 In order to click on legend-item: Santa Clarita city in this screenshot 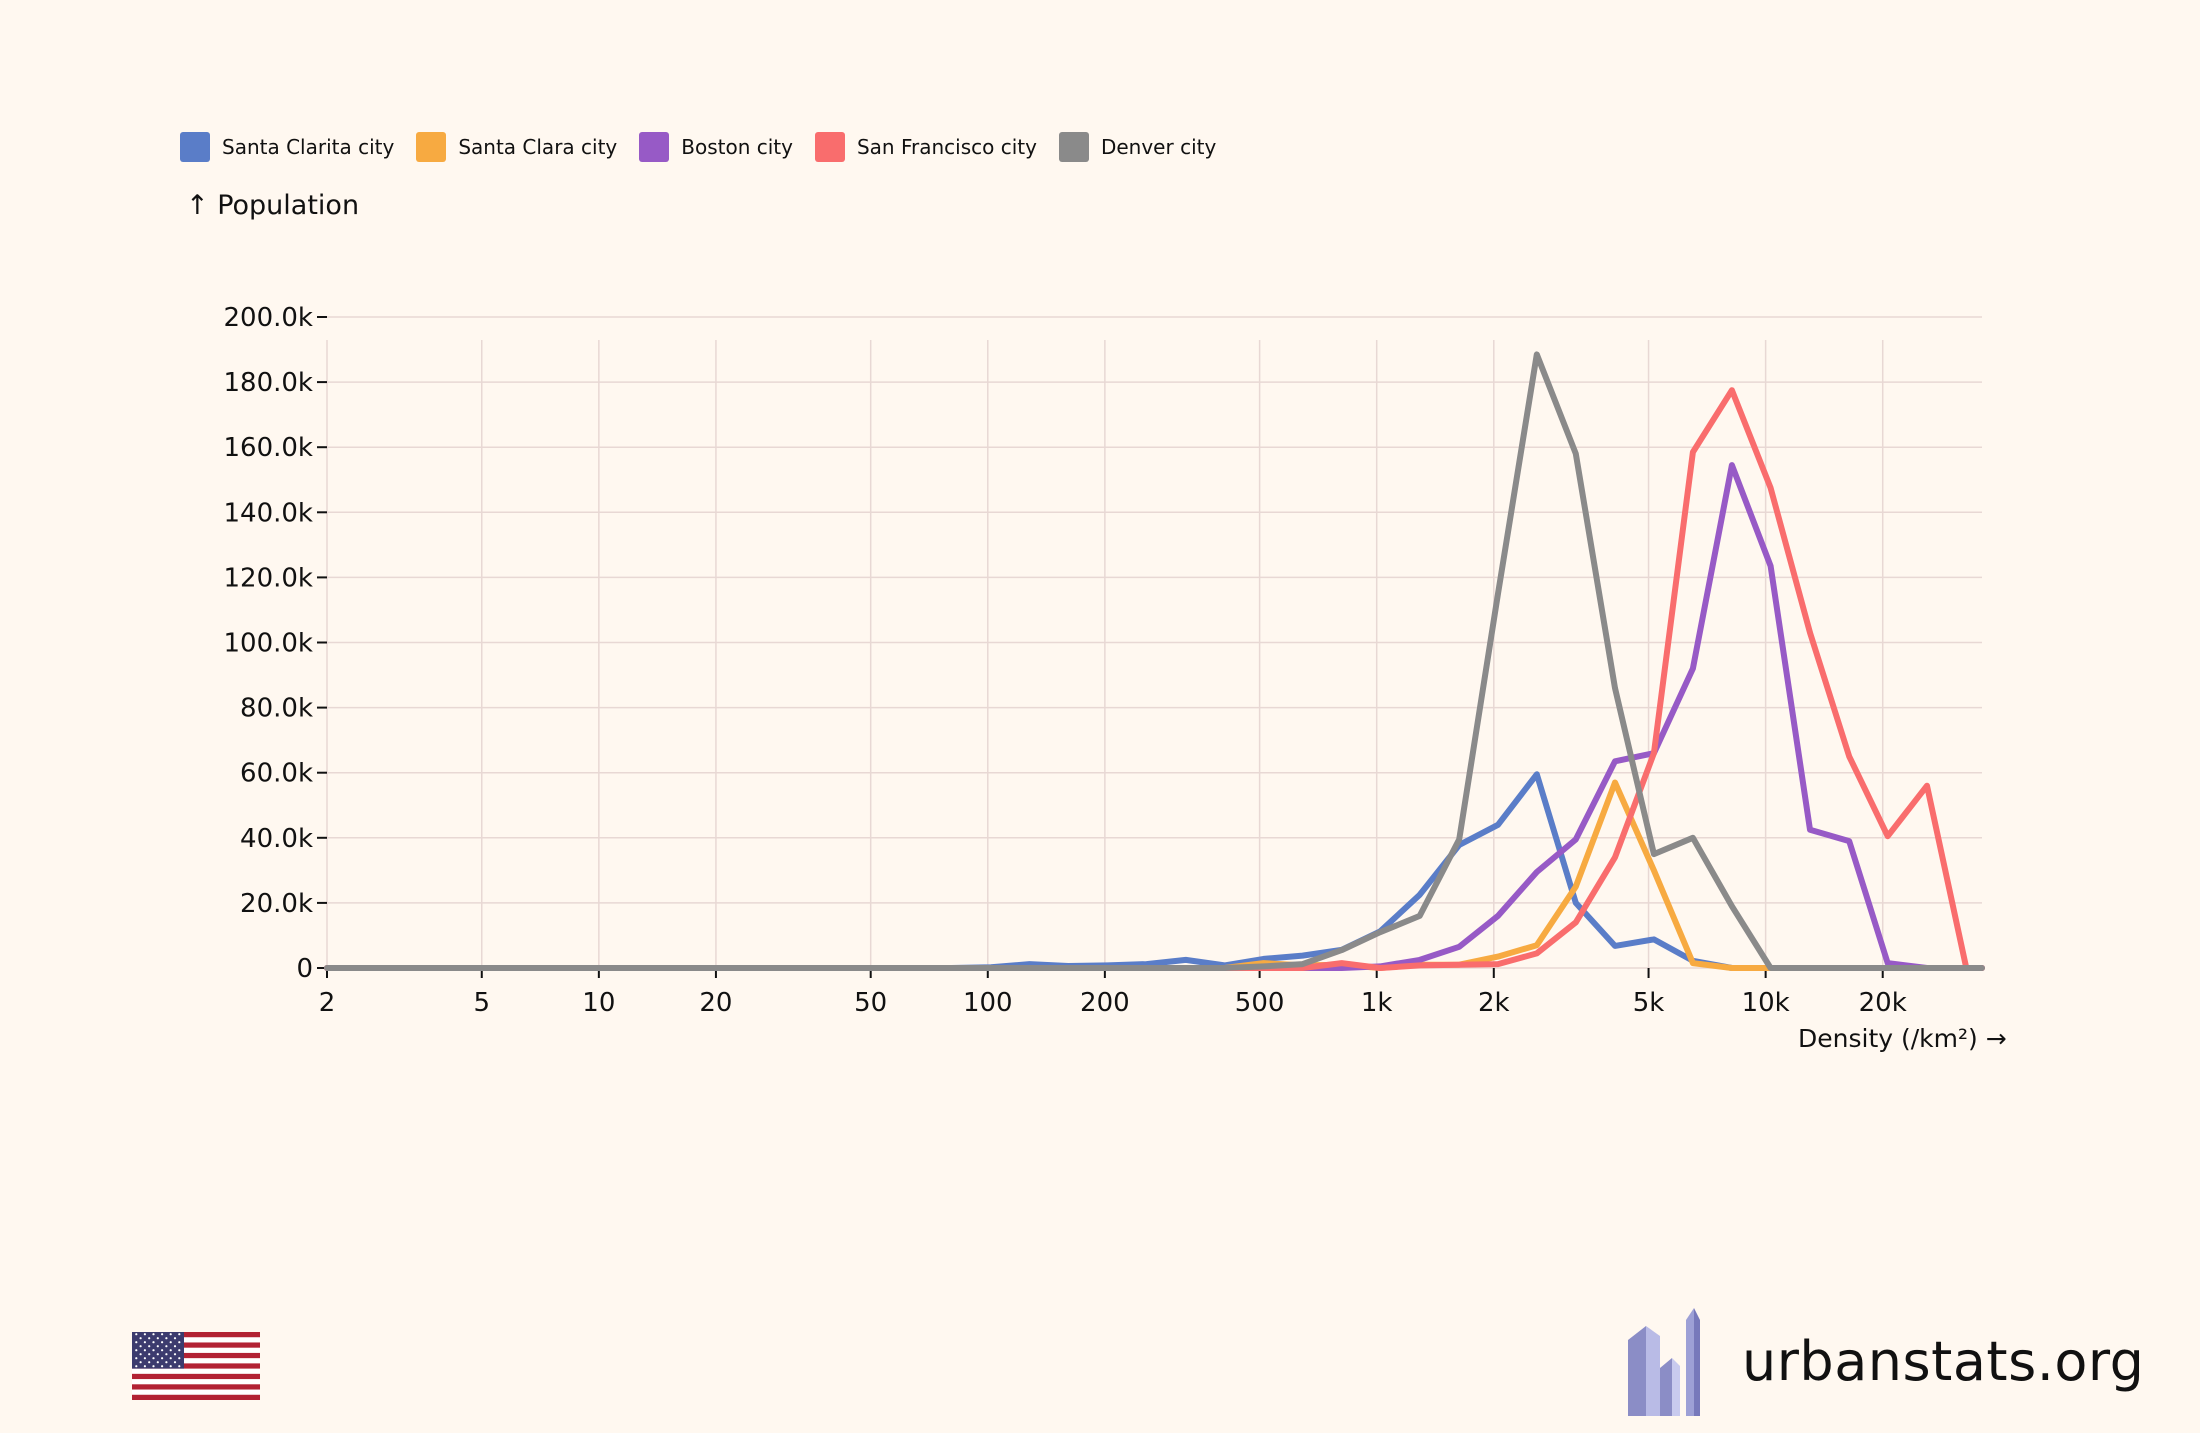, I will do `click(287, 147)`.